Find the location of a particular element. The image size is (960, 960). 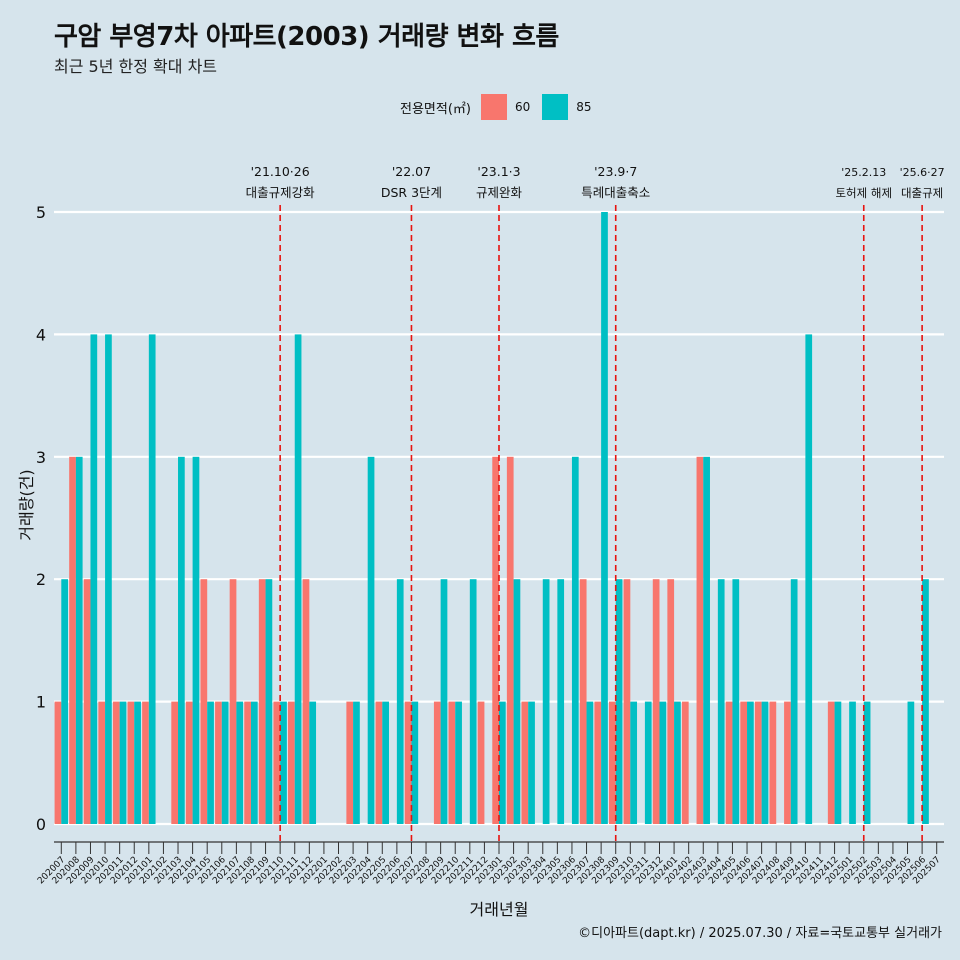

y-tick-label: 2 is located at coordinates (41, 579).